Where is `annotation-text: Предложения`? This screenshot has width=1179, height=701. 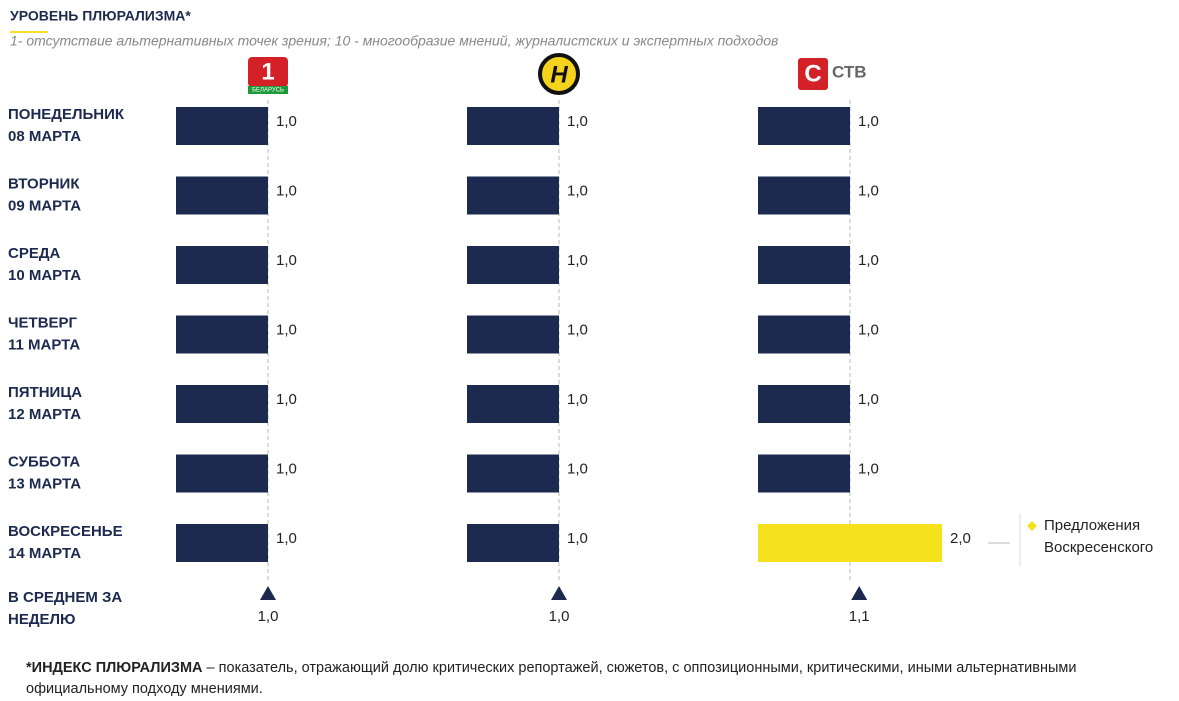 annotation-text: Предложения is located at coordinates (1092, 525).